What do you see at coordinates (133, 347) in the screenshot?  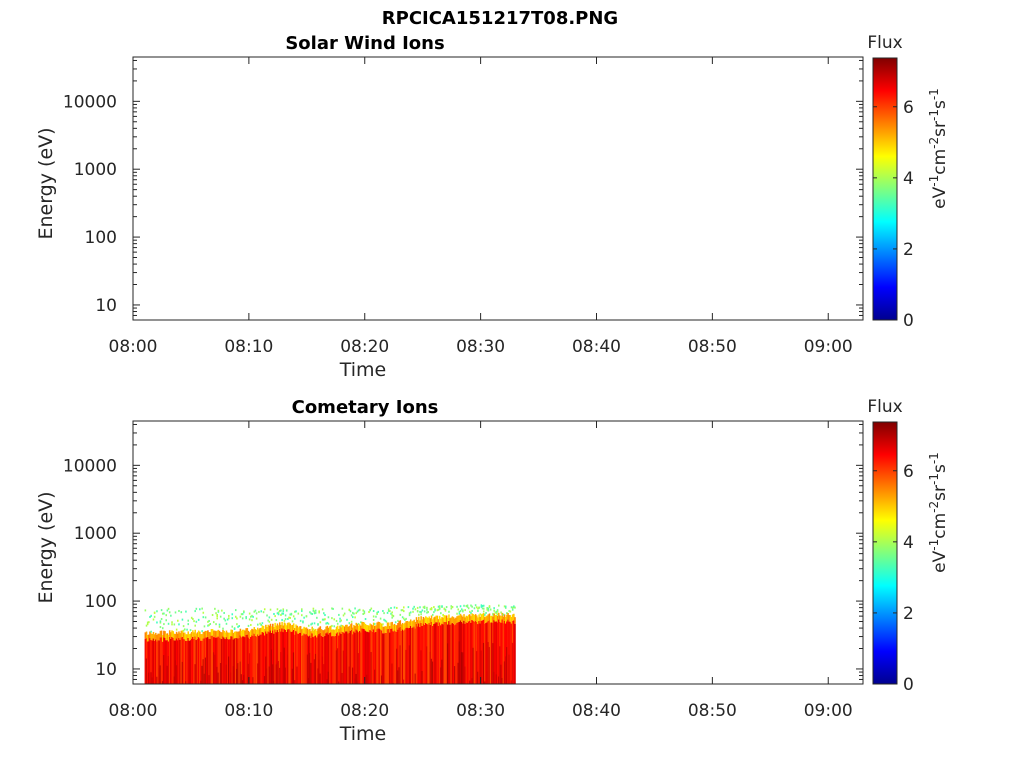 I see `x-tick-label: 08:00` at bounding box center [133, 347].